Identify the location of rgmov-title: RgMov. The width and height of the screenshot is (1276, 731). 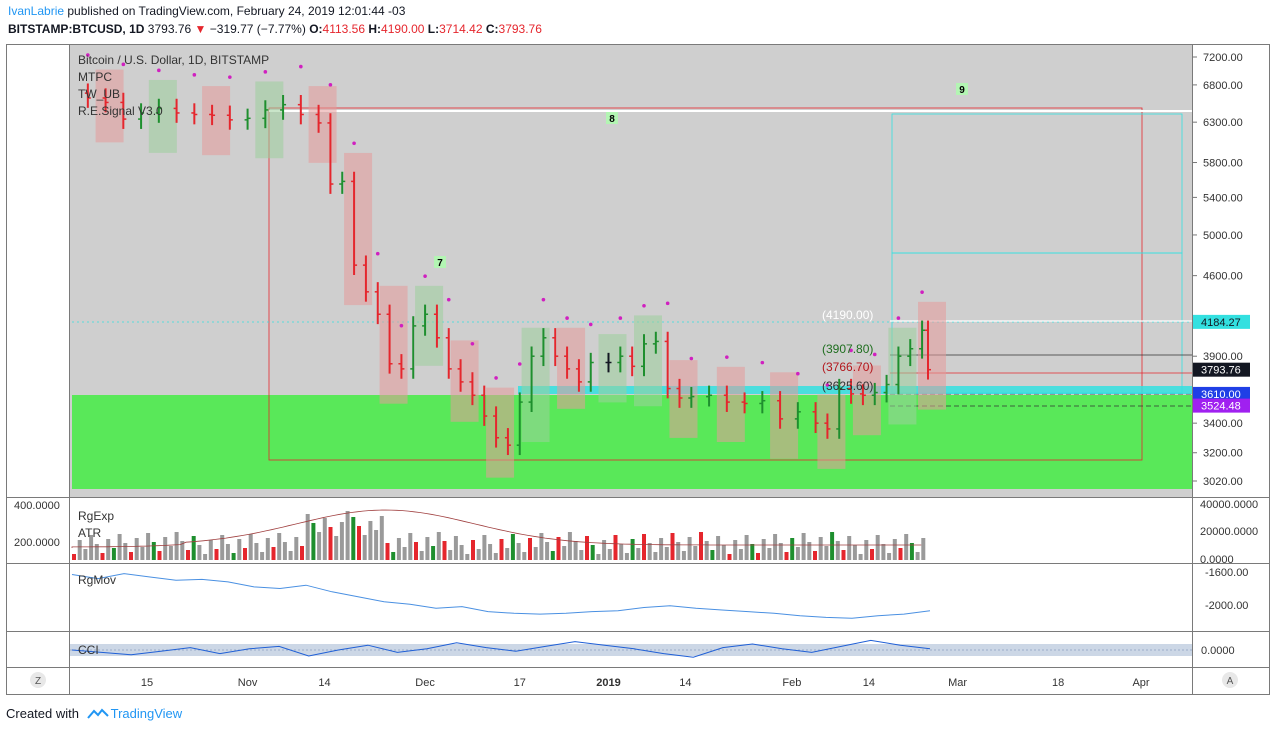
(97, 580).